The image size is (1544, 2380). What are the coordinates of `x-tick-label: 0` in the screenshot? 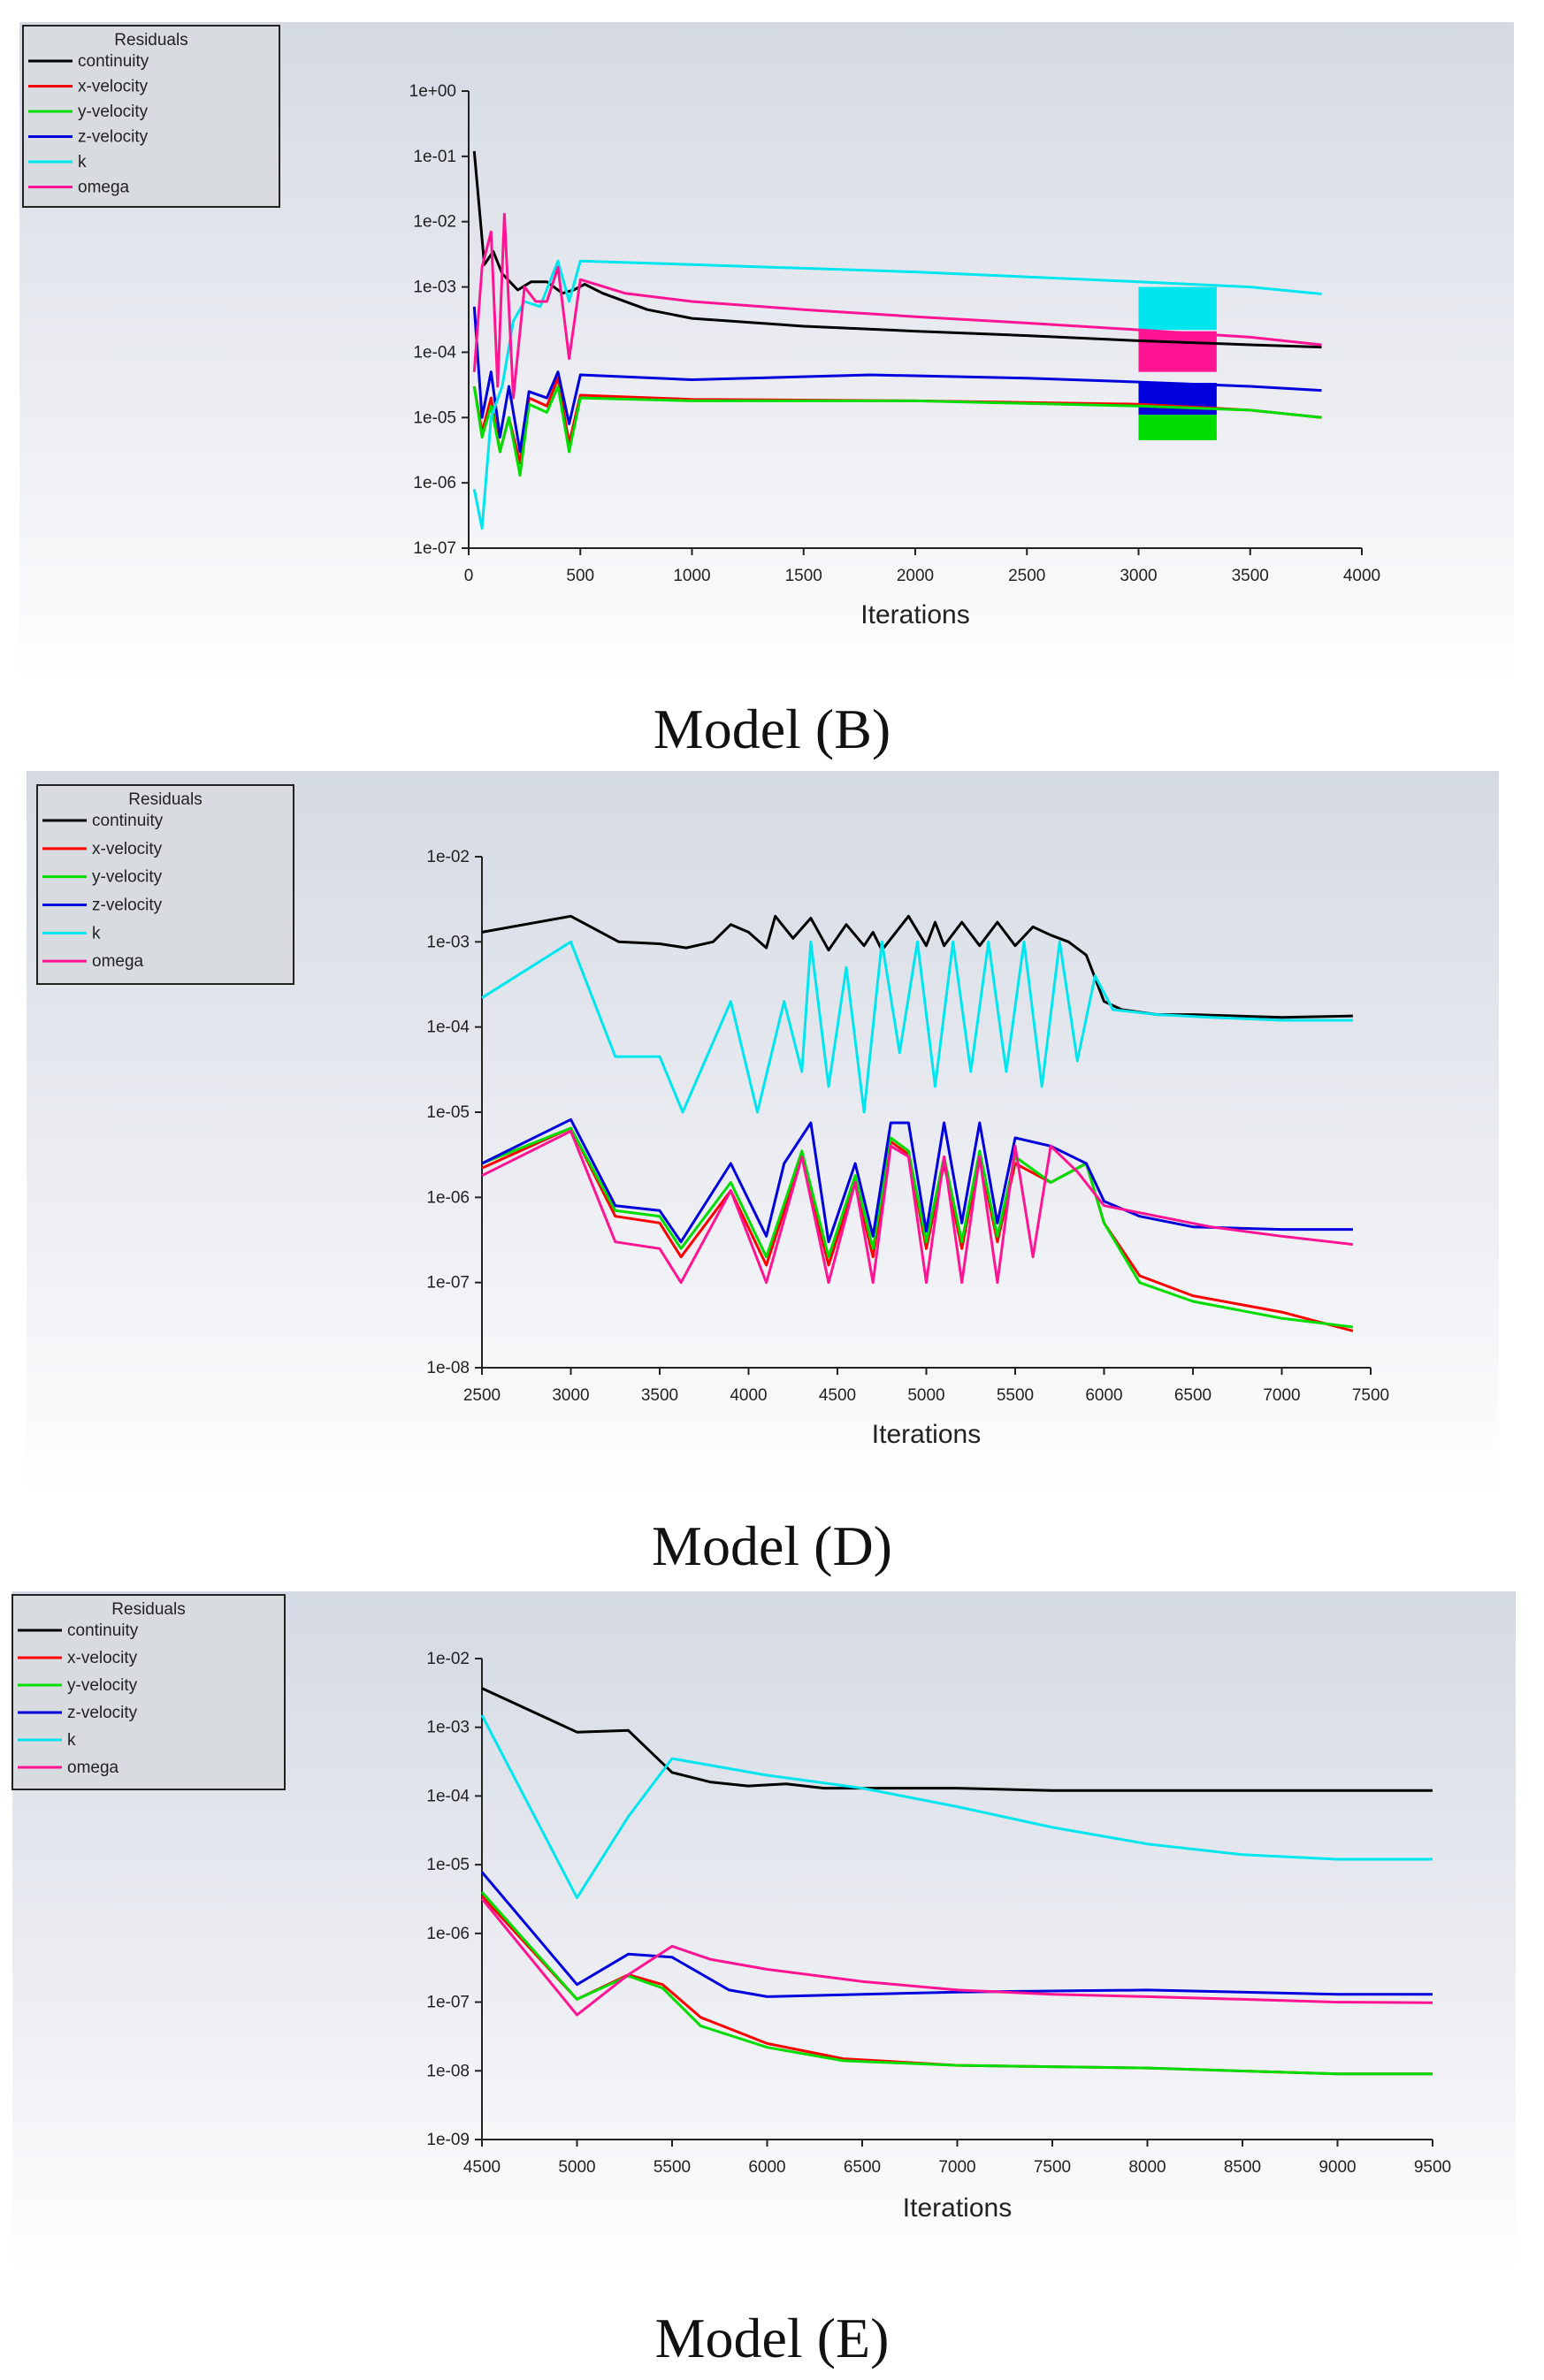 It's located at (469, 576).